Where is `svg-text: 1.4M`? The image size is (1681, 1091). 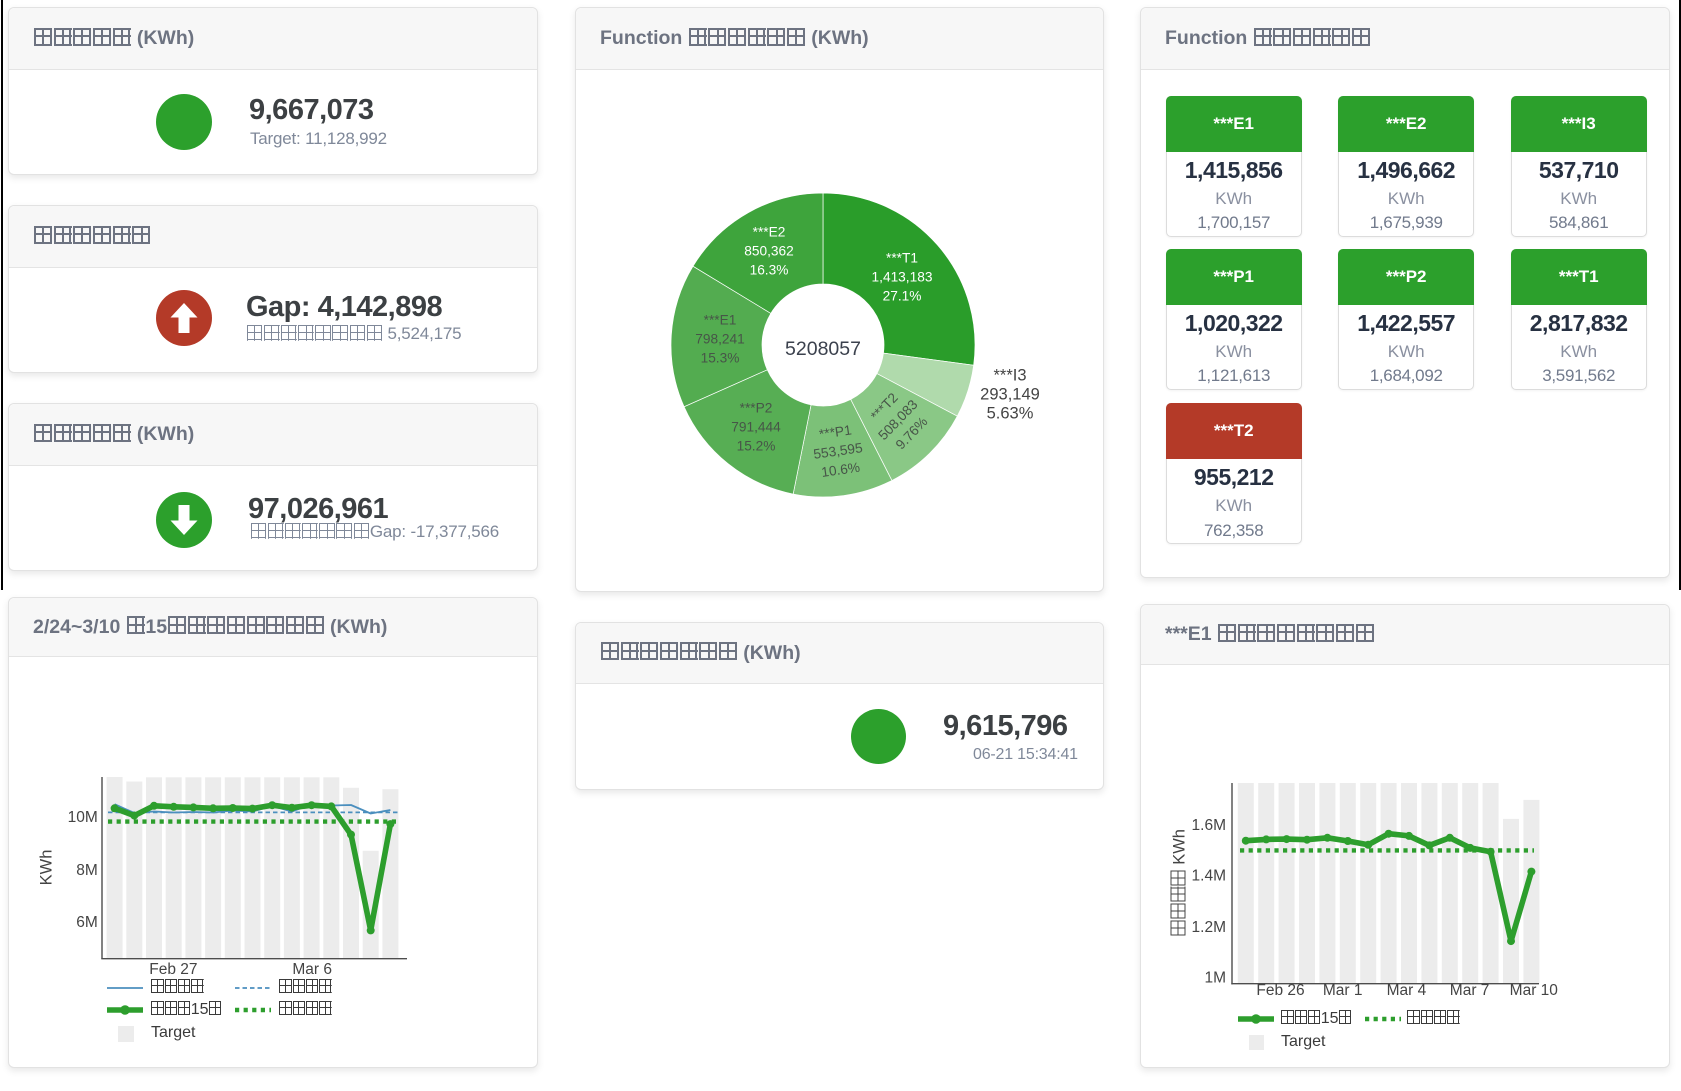 svg-text: 1.4M is located at coordinates (1209, 875).